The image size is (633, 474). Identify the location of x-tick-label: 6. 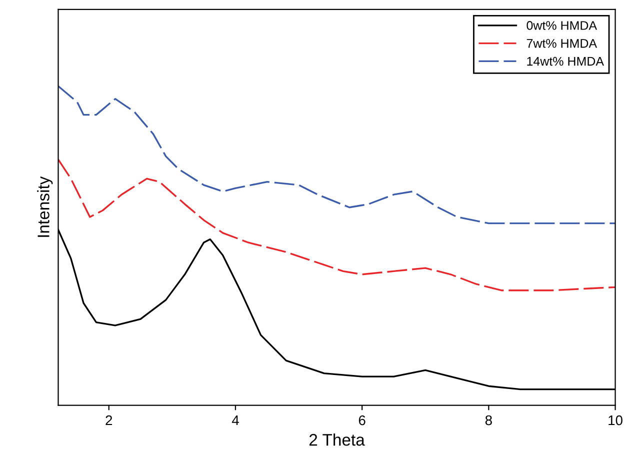
(362, 420).